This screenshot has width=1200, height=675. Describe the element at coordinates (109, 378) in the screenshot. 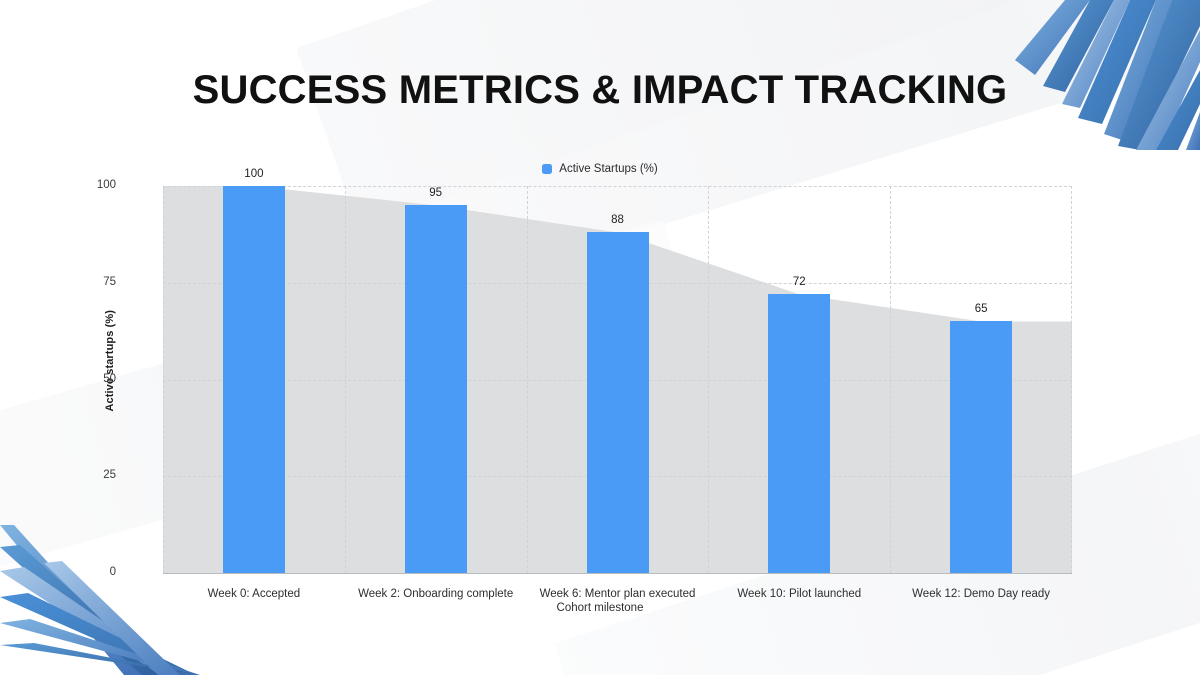

I see `y-axis-tick-label: 50` at that location.